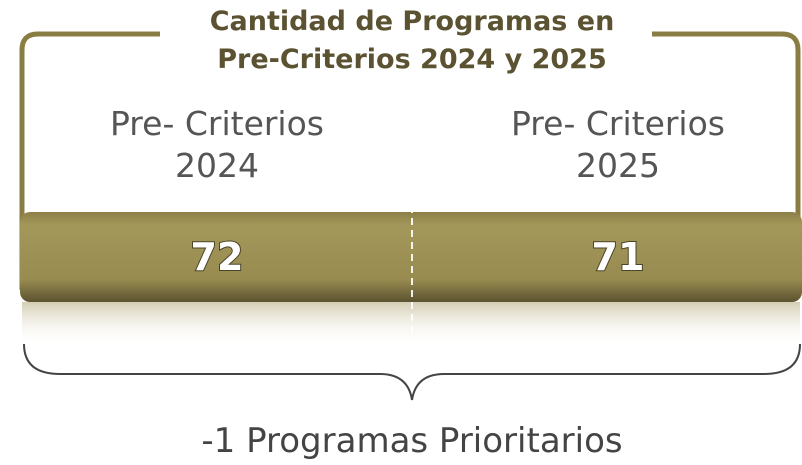 The width and height of the screenshot is (802, 465). I want to click on column-label: 2025, so click(618, 165).